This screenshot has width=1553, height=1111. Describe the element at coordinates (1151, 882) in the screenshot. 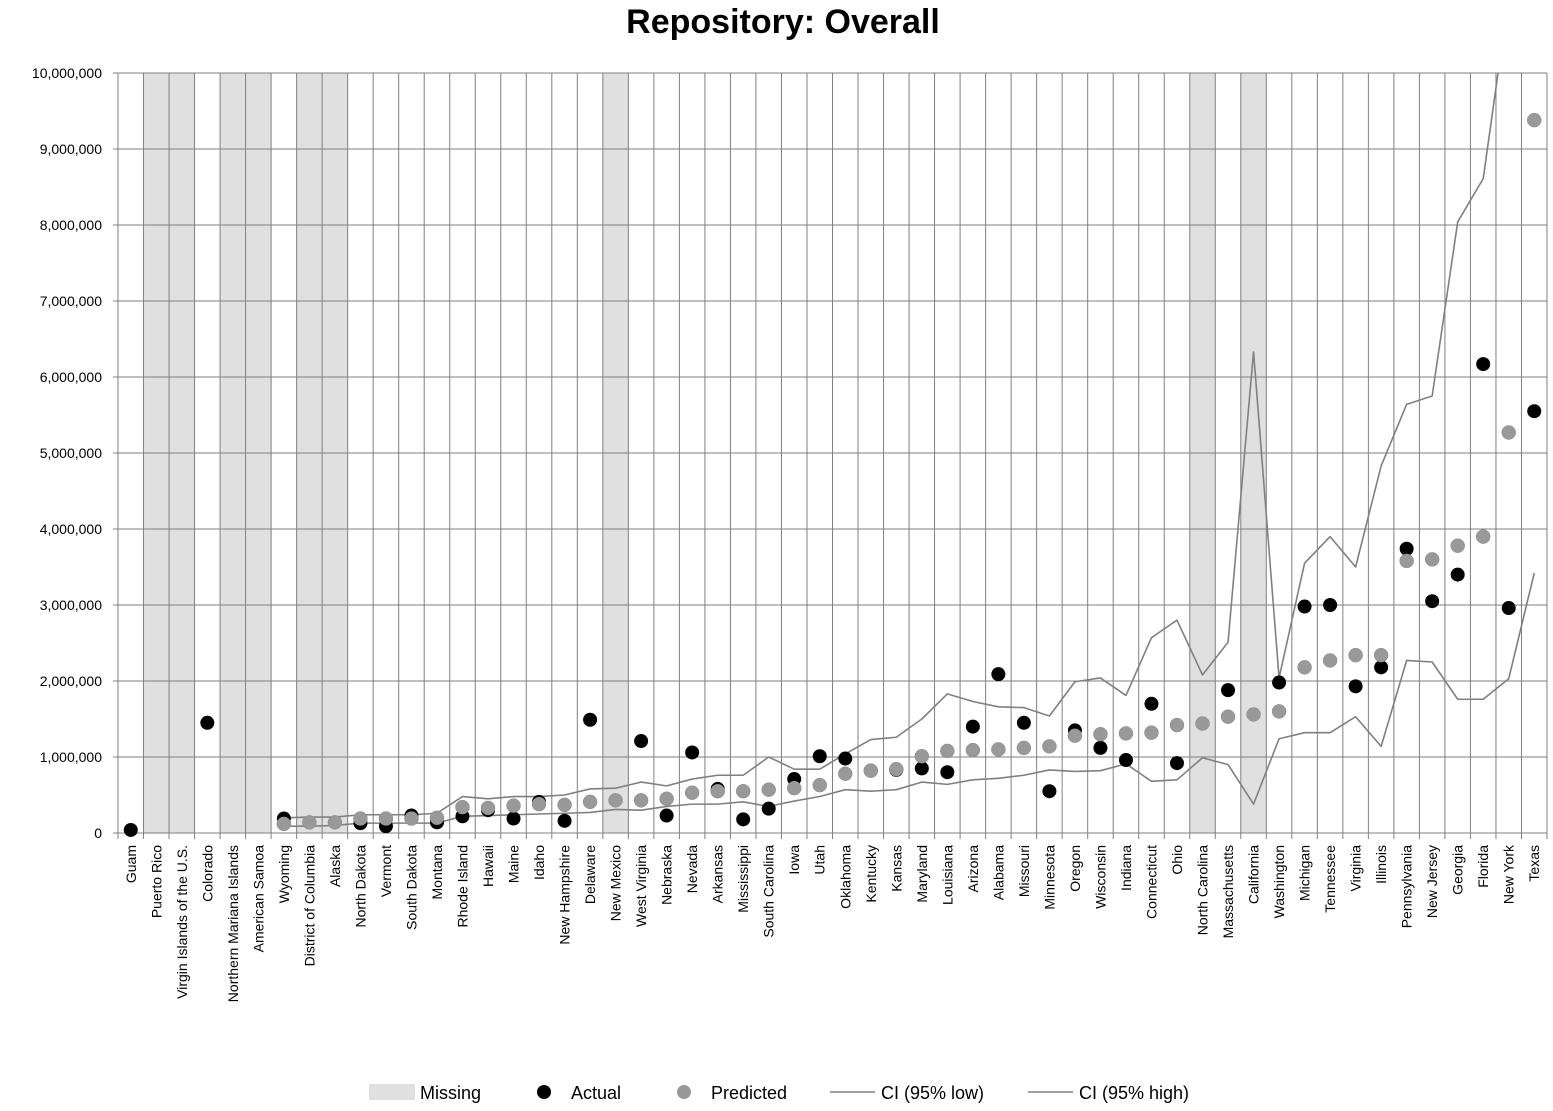

I see `category-label: Connecticut` at that location.